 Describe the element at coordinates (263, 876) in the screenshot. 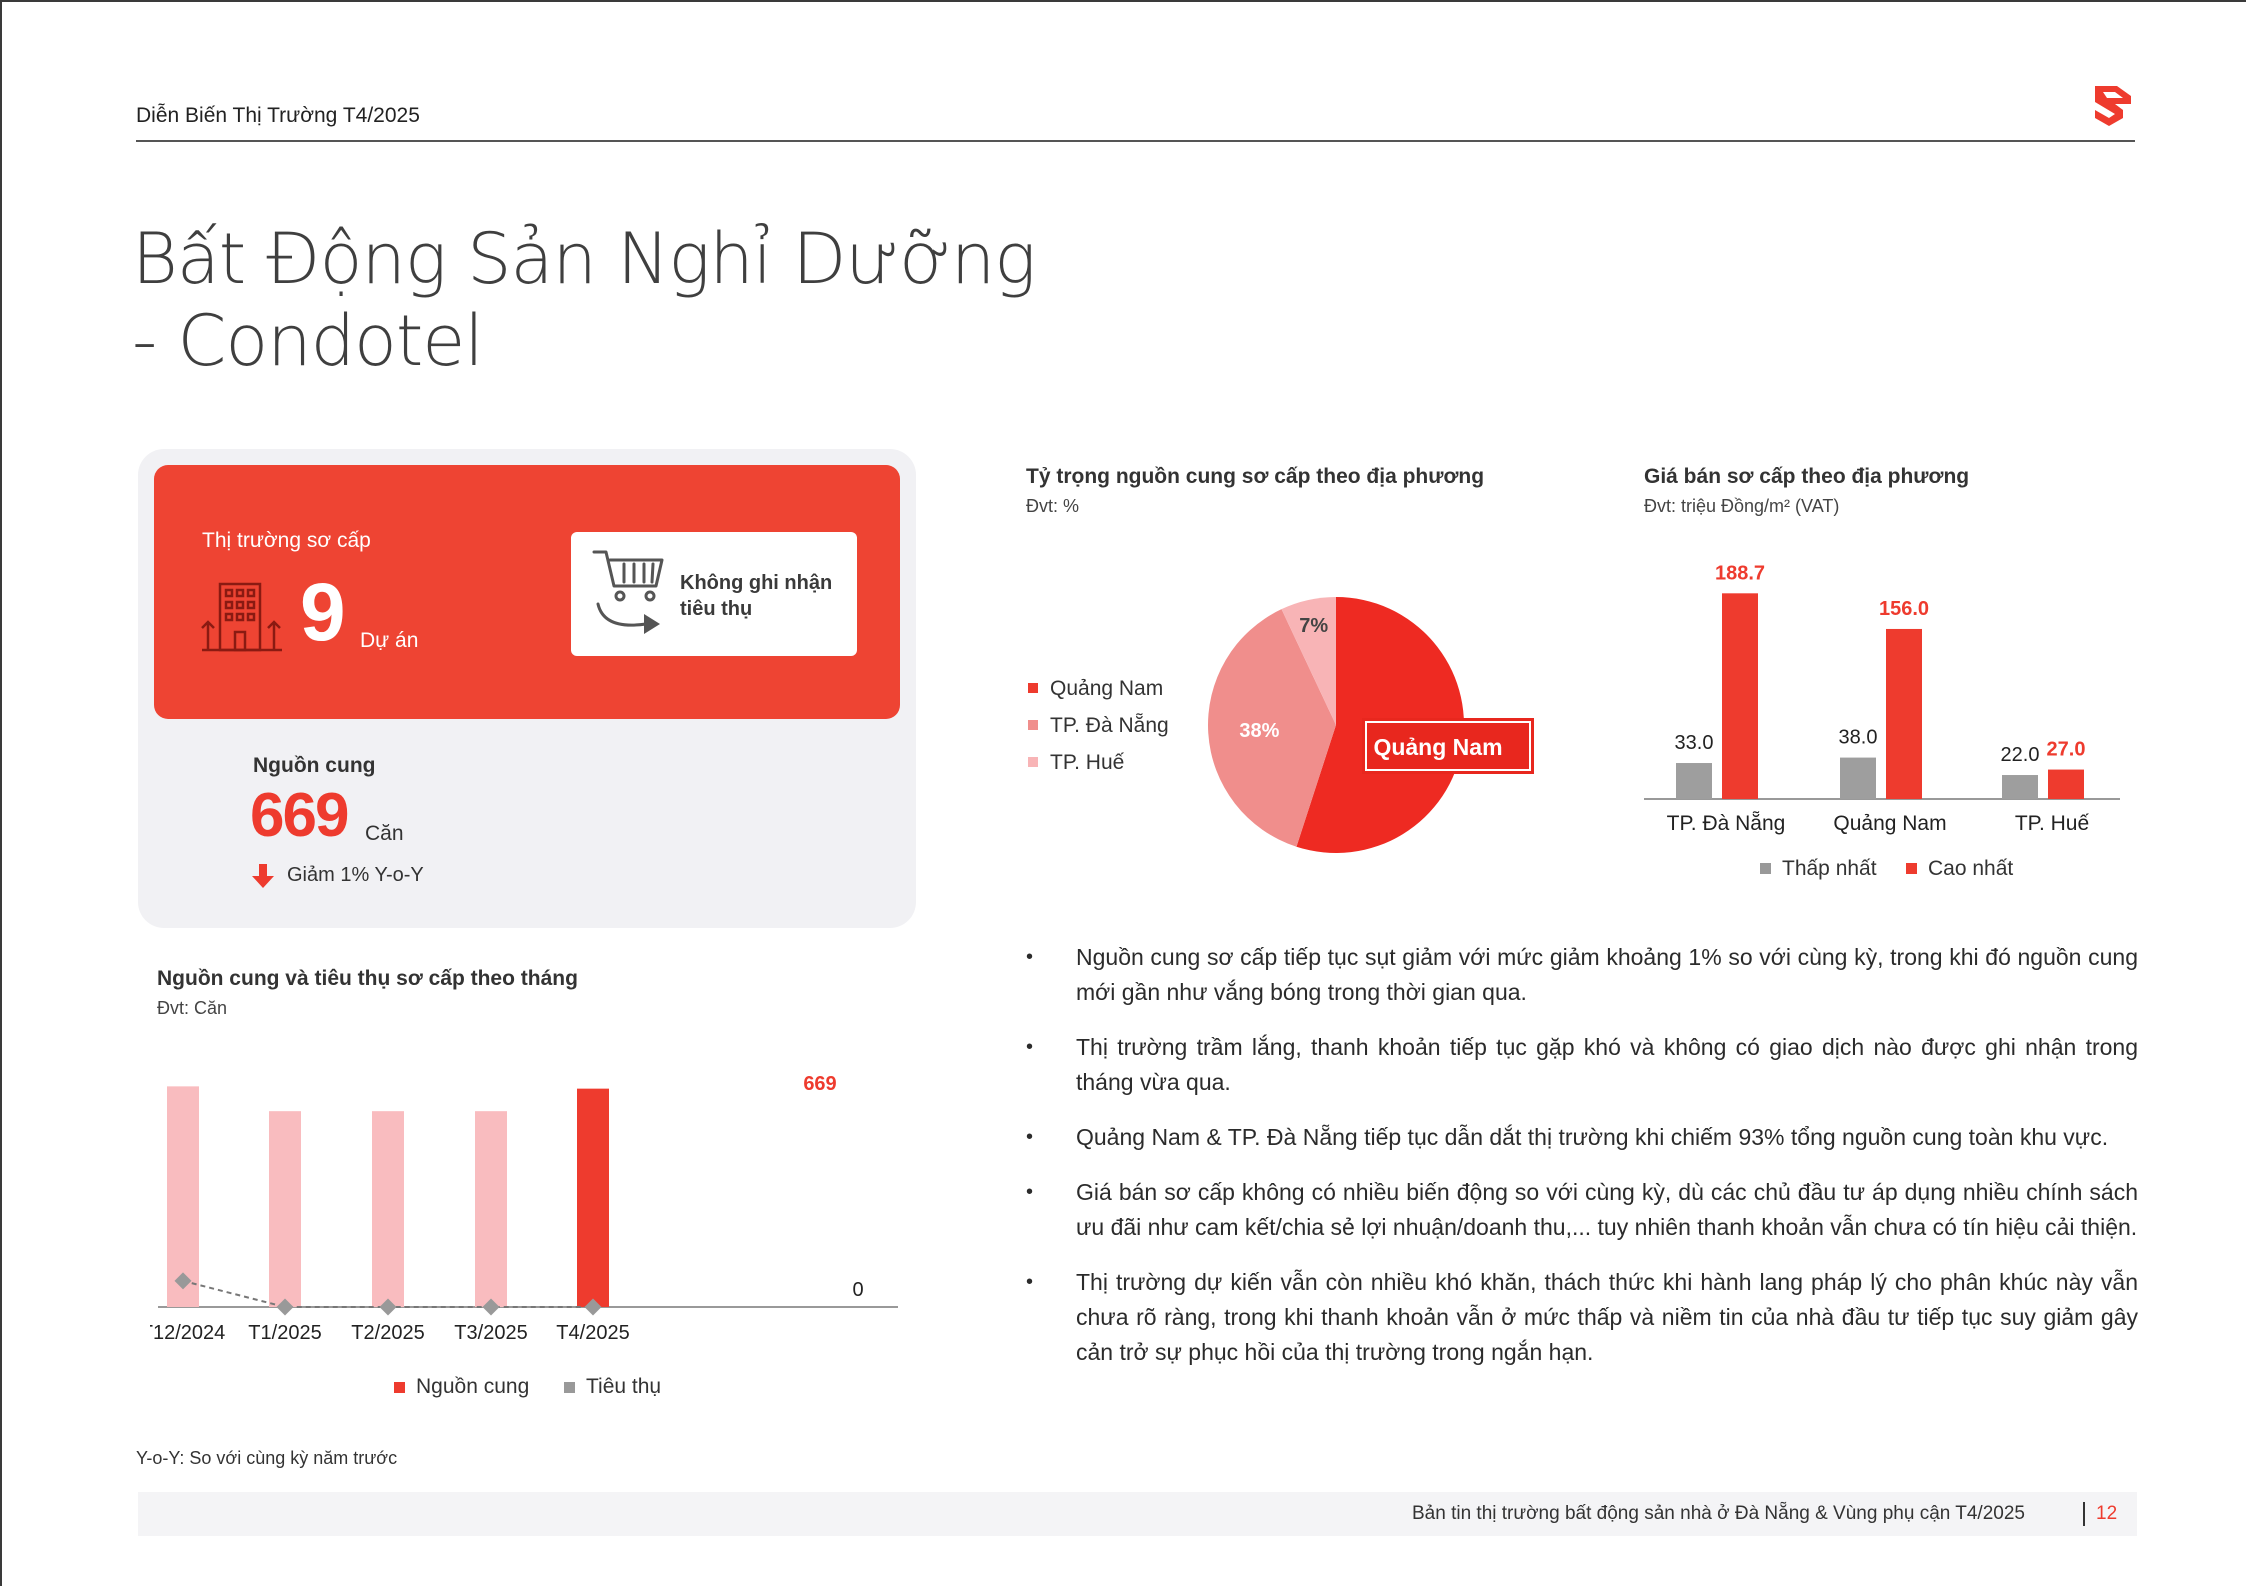

I see `arrow-down-icon` at that location.